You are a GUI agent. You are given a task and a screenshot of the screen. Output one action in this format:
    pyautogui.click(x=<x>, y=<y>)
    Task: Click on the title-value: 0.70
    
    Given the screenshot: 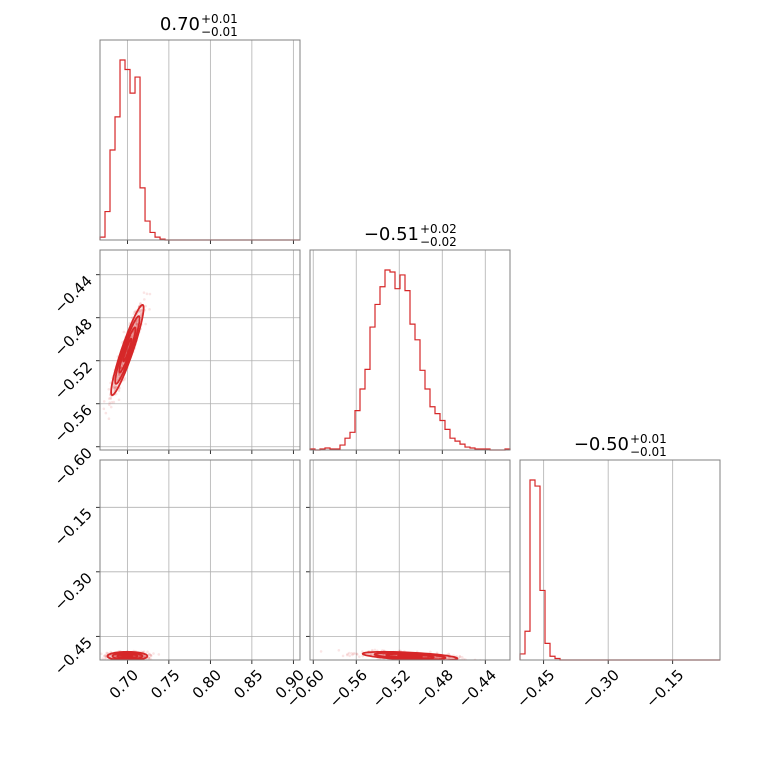 What is the action you would take?
    pyautogui.click(x=180, y=24)
    